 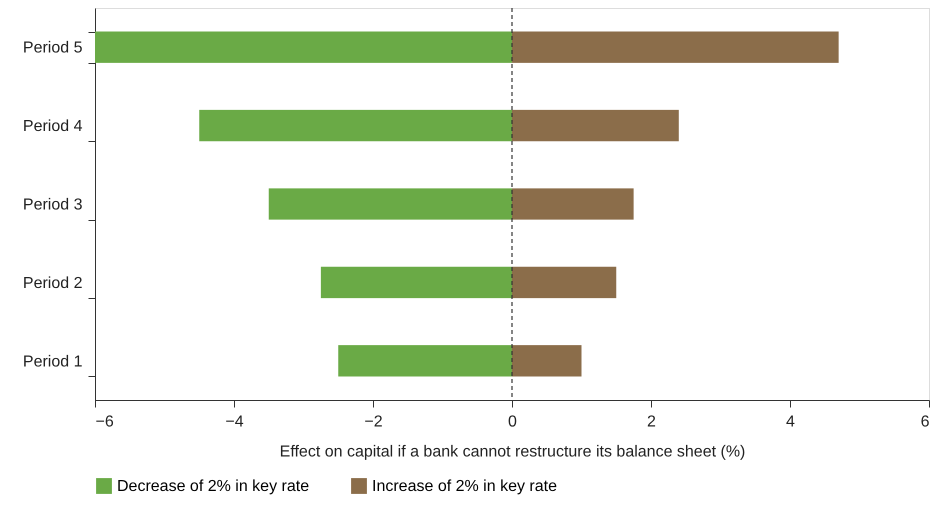 What do you see at coordinates (925, 422) in the screenshot?
I see `x-tick-label: 6` at bounding box center [925, 422].